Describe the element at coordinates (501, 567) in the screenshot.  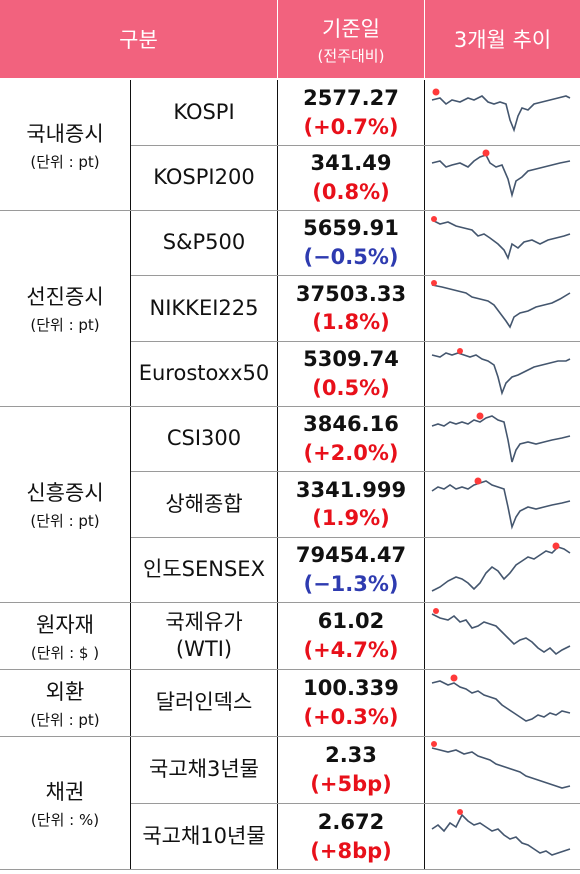
I see `sparkline-sensex` at that location.